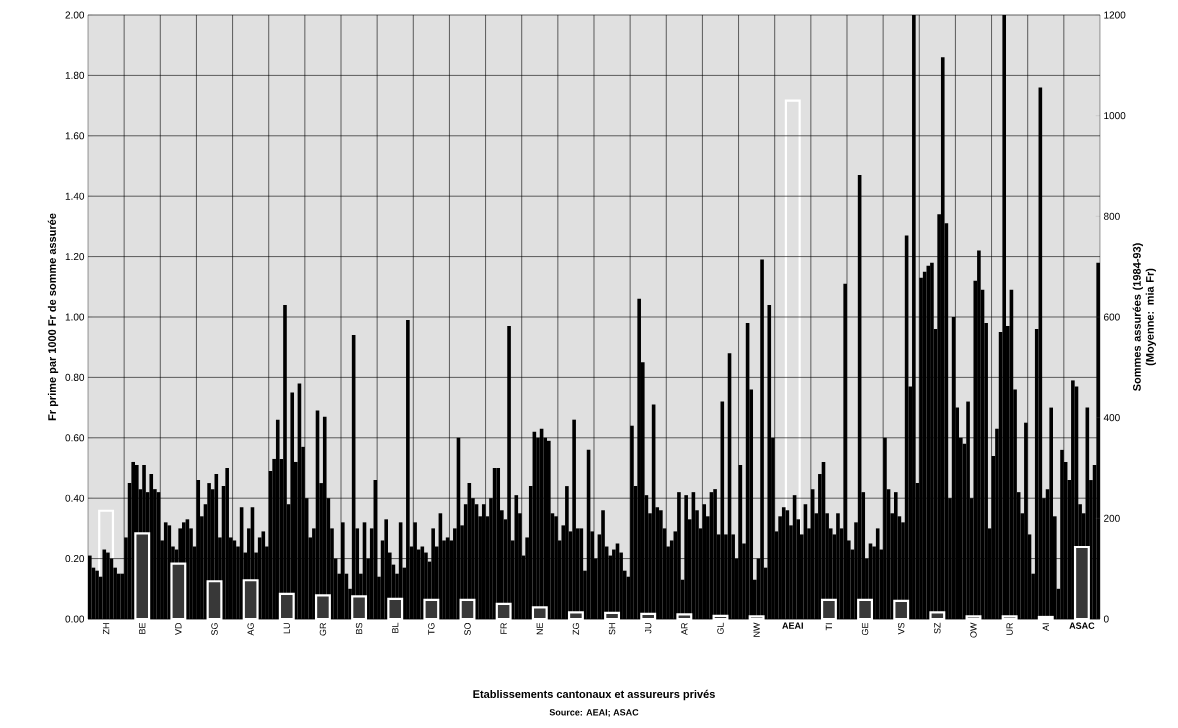 This screenshot has width=1178, height=728. Describe the element at coordinates (1111, 418) in the screenshot. I see `y2-tick-label: 400` at that location.